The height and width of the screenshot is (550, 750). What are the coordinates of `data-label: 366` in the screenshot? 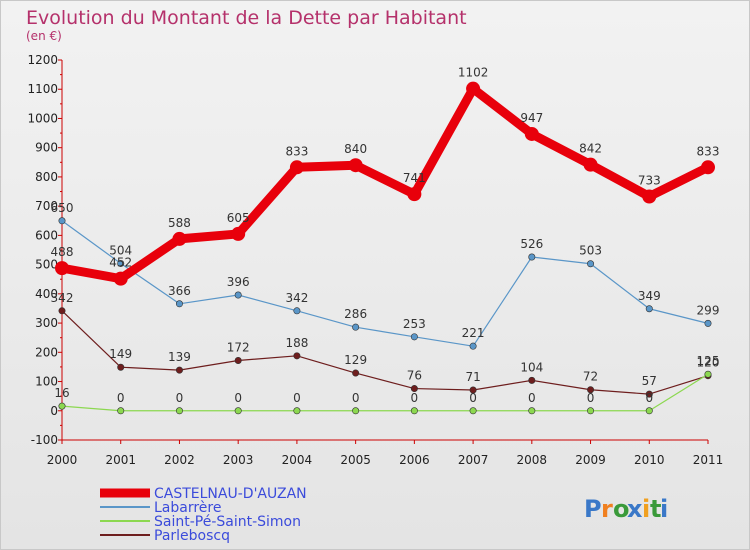 It's located at (179, 291).